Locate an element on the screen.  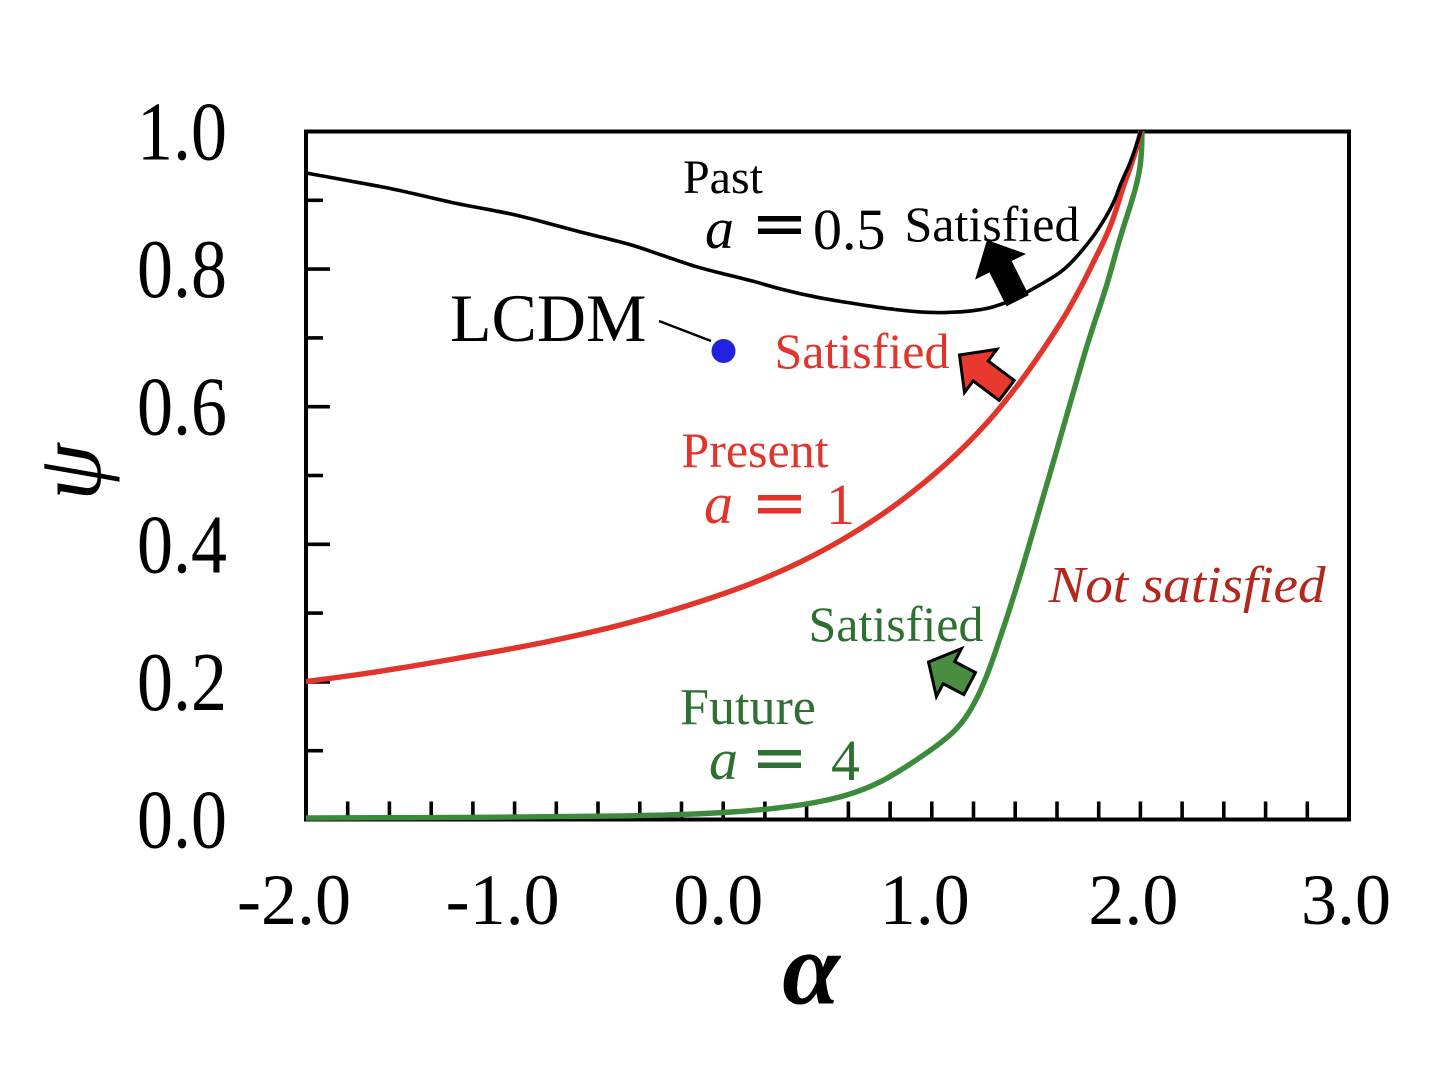
svg-text: α is located at coordinates (811, 969).